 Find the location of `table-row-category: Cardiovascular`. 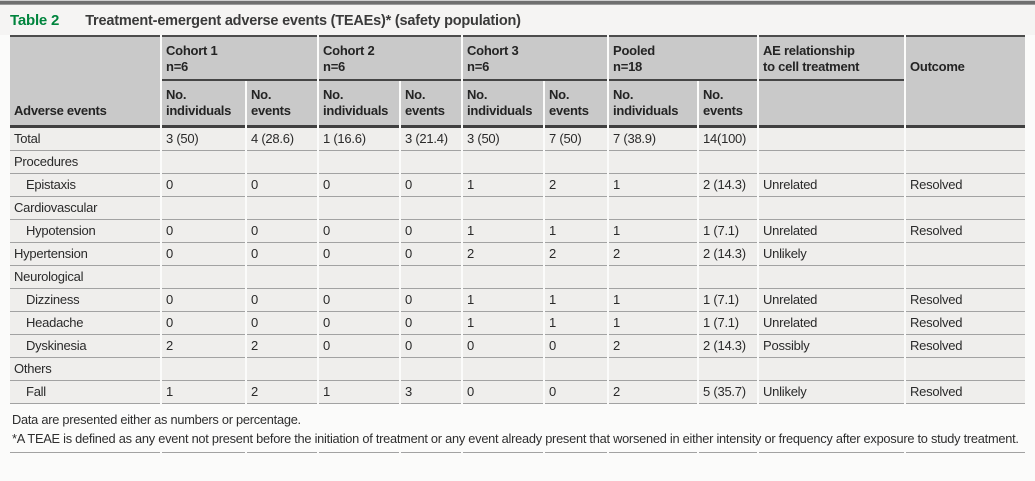

table-row-category: Cardiovascular is located at coordinates (518, 208).